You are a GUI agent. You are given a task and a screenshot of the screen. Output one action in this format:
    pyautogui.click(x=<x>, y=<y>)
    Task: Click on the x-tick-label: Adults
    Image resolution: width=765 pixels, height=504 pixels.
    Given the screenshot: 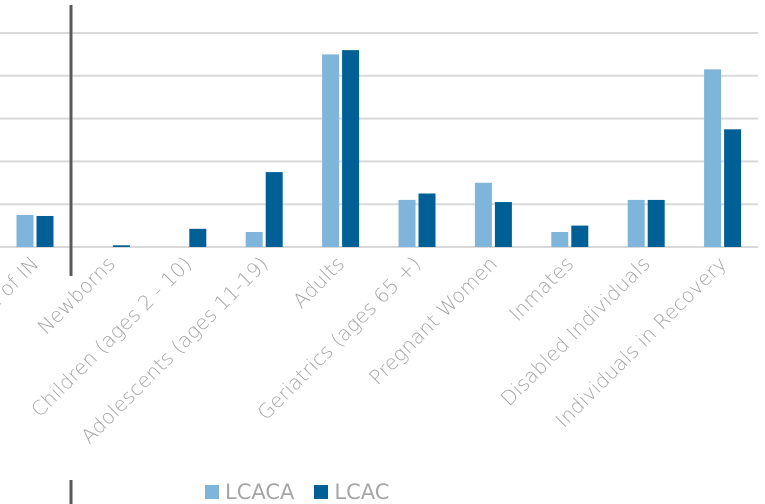 What is the action you would take?
    pyautogui.click(x=318, y=282)
    